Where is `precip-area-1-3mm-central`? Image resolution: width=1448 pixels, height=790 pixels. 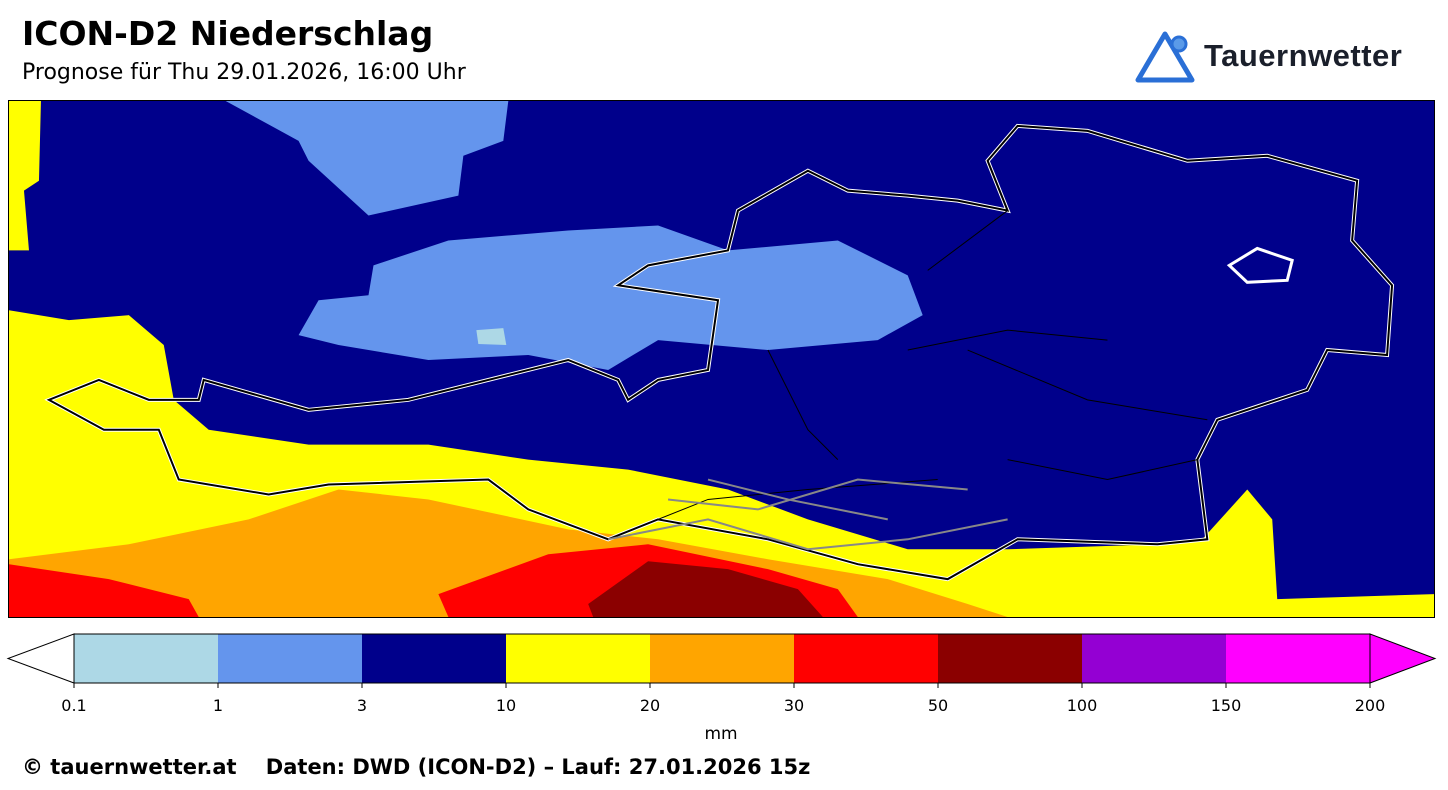
precip-area-1-3mm-central is located at coordinates (610, 297).